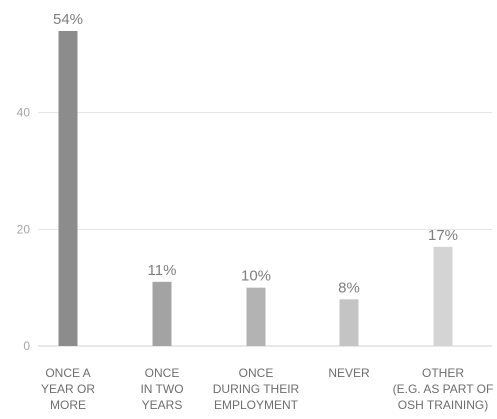 The image size is (497, 419). What do you see at coordinates (443, 389) in the screenshot?
I see `category-label: (E.G. AS PART OF` at bounding box center [443, 389].